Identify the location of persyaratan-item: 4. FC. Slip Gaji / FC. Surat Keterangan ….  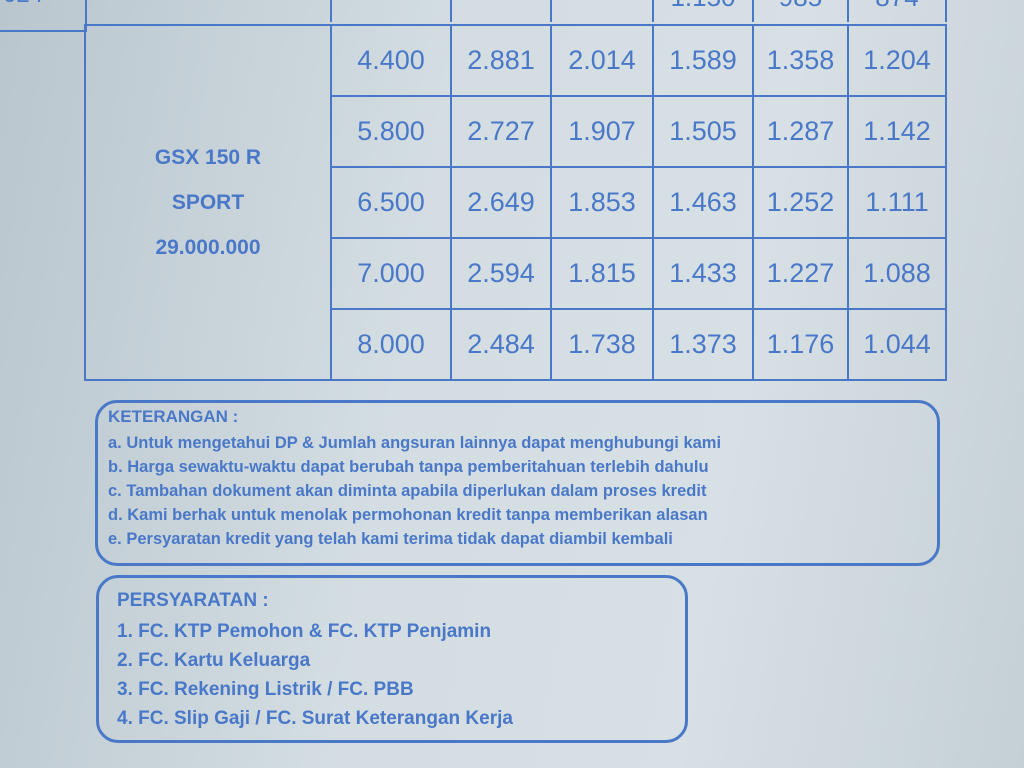
(315, 718).